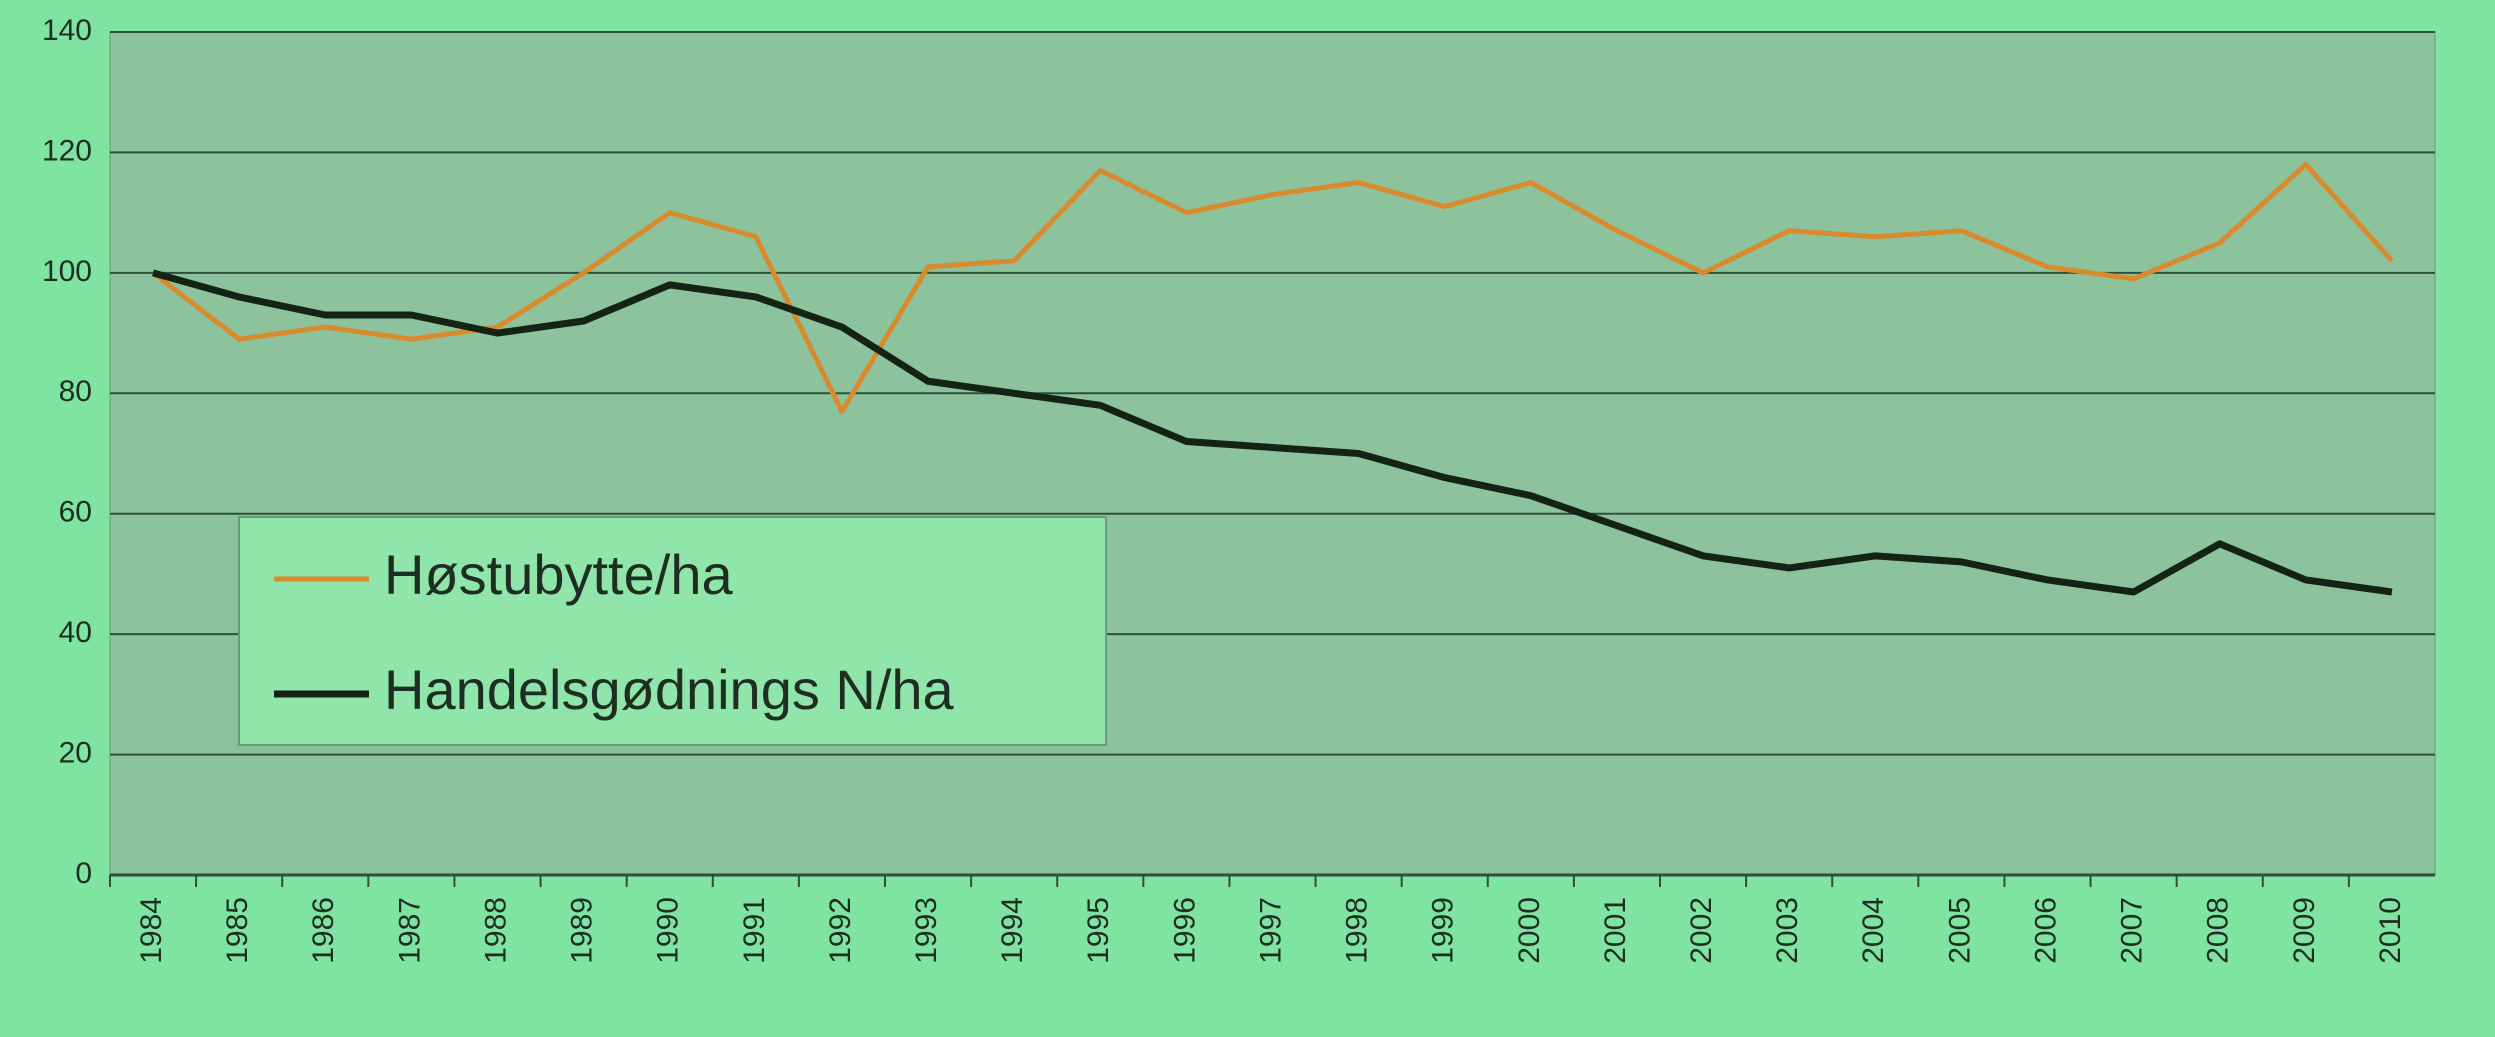 This screenshot has height=1037, width=2495. I want to click on x-tick-label: 2004, so click(1873, 930).